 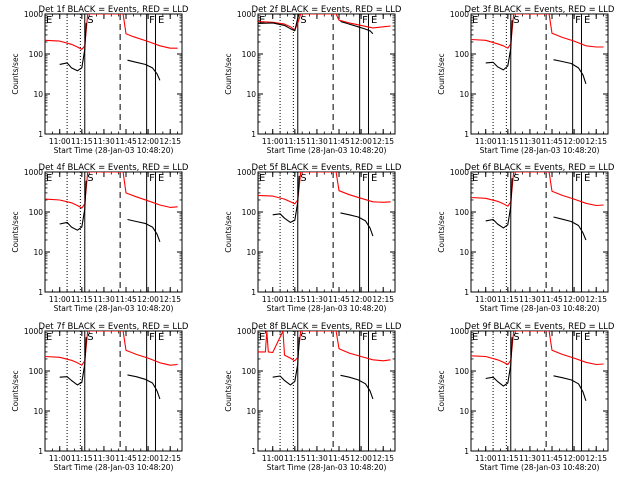 What do you see at coordinates (114, 168) in the screenshot?
I see `chart-title: Det 4f BLACK = Events, RED = LLD` at bounding box center [114, 168].